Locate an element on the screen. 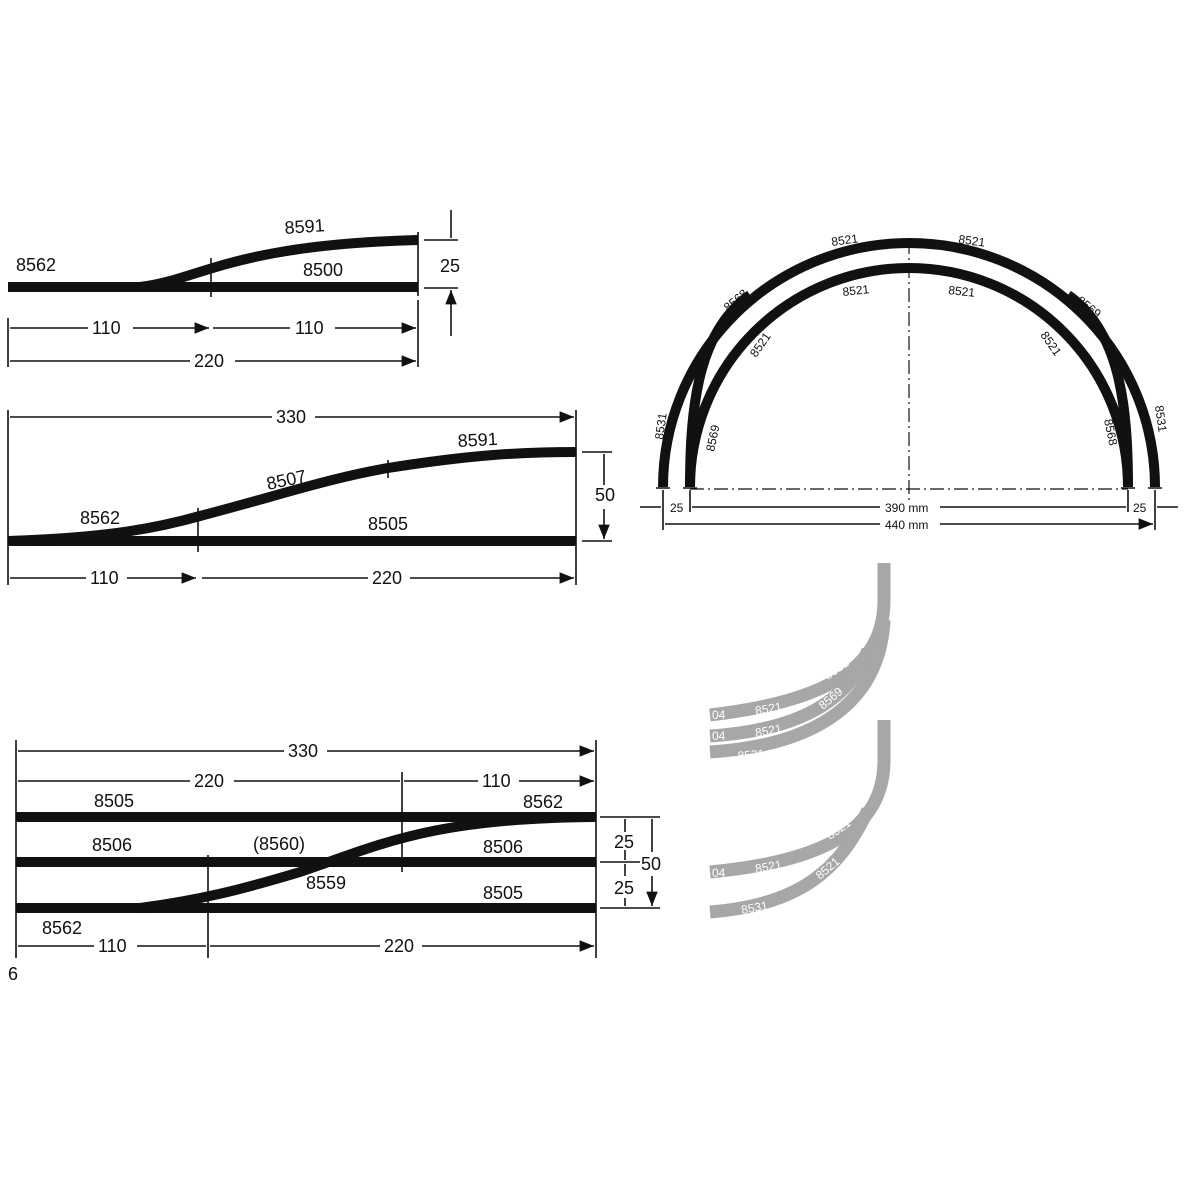 The height and width of the screenshot is (1200, 1200). width-440: 440 mm is located at coordinates (906, 525).